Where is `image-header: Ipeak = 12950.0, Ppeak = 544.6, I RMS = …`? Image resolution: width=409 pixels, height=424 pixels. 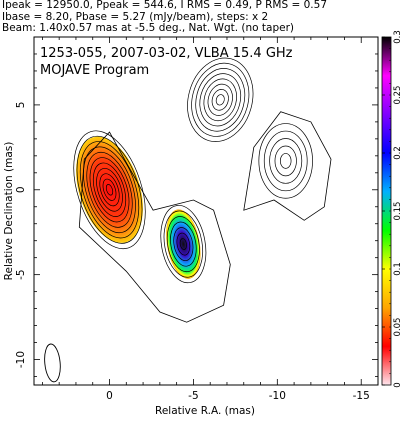
image-header: Ipeak = 12950.0, Ppeak = 544.6, I RMS = … is located at coordinates (204, 17).